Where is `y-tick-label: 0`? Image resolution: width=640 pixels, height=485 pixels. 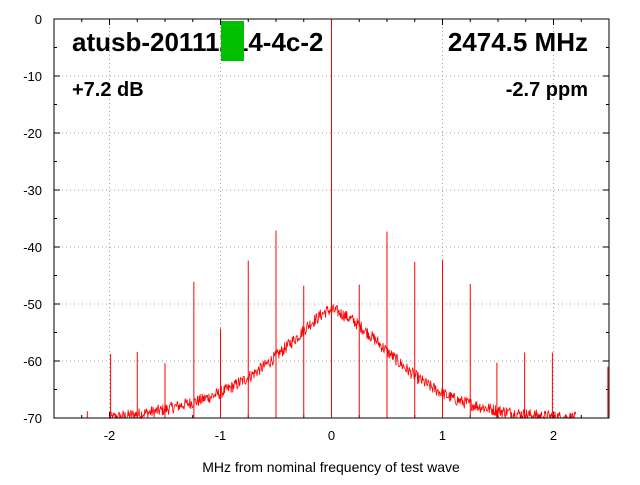 y-tick-label: 0 is located at coordinates (38, 19).